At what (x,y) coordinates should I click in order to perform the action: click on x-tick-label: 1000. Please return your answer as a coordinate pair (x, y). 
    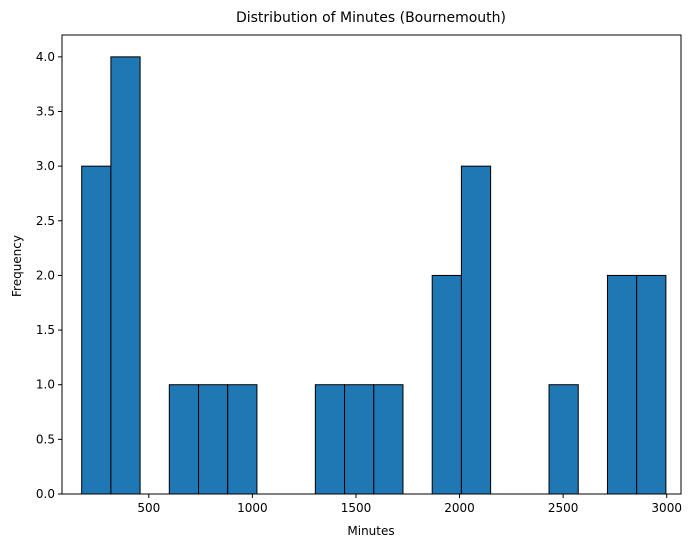
    Looking at the image, I should click on (252, 508).